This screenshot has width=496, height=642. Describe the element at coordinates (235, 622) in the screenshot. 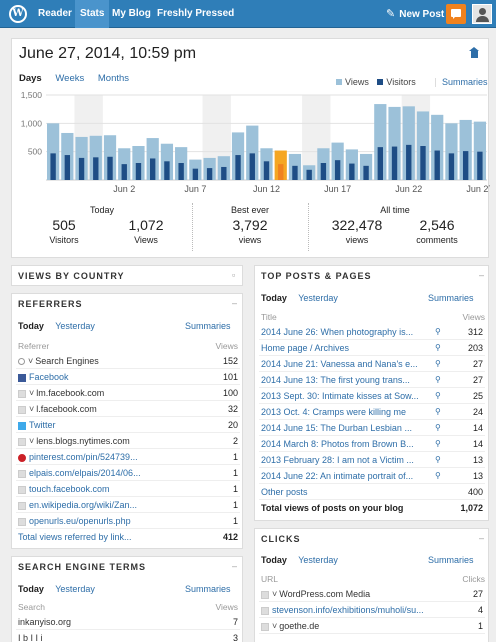

I see `search-term-row-value: 7` at that location.